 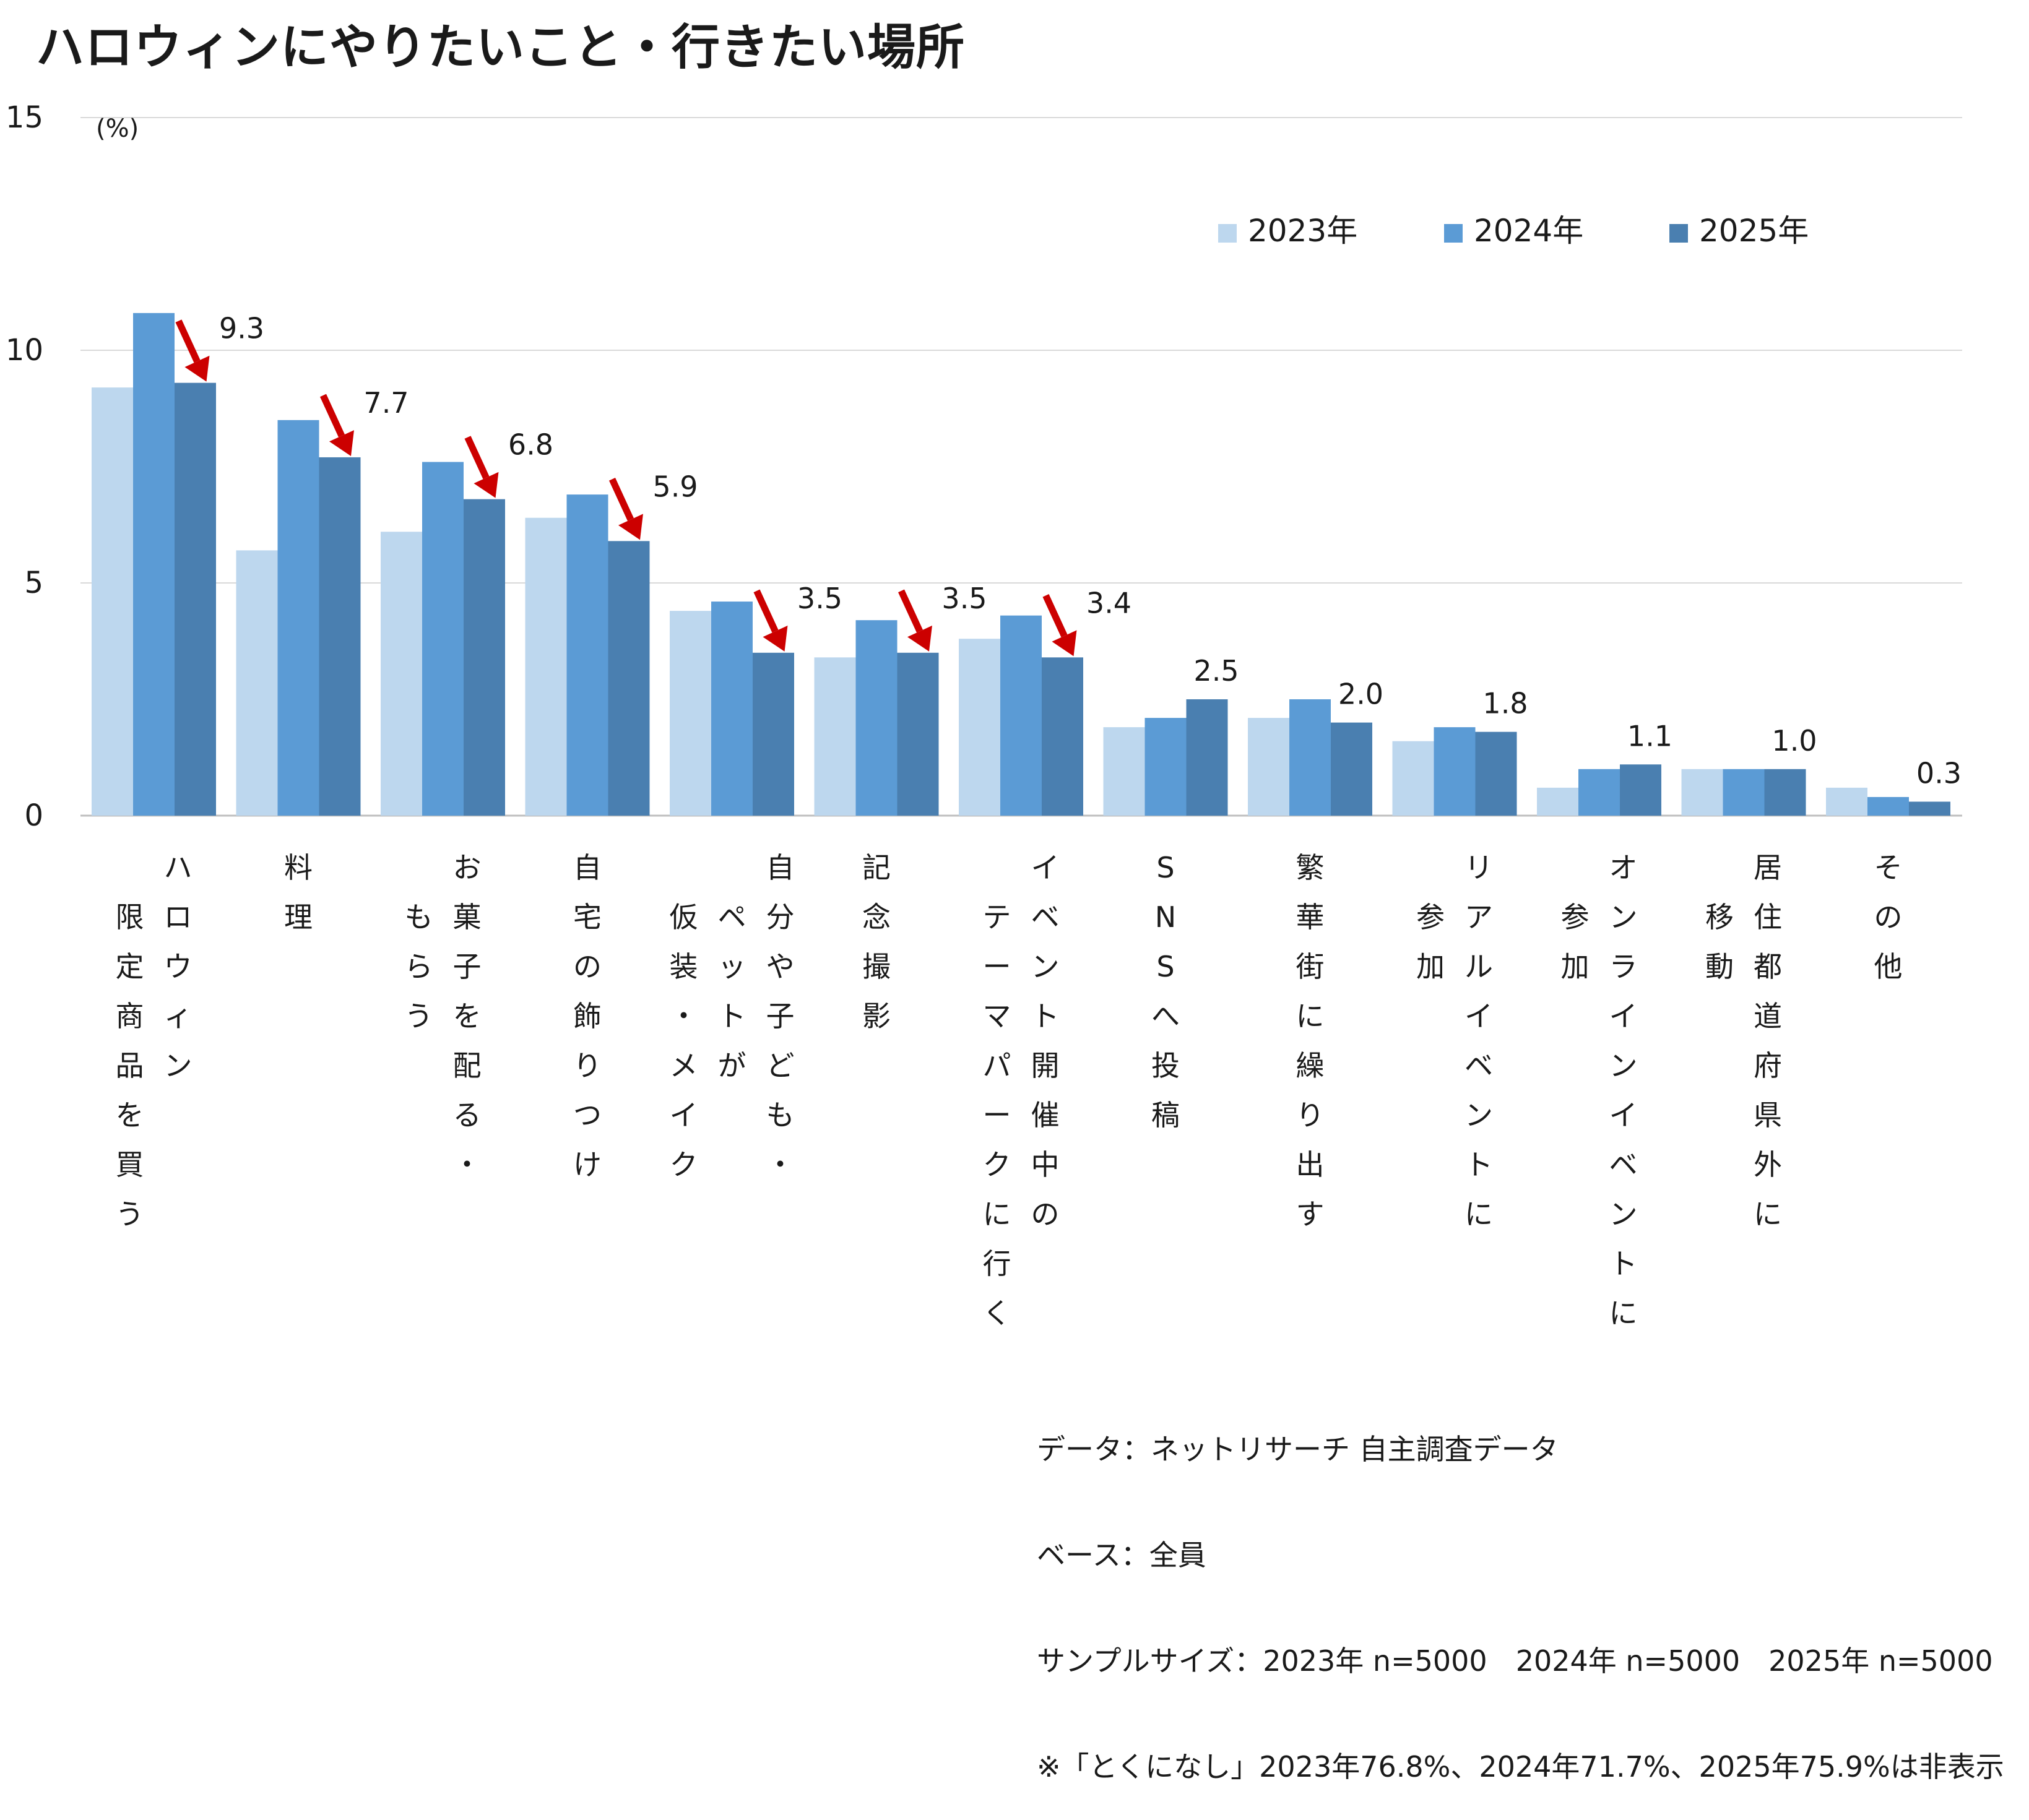 What do you see at coordinates (1310, 1115) in the screenshot?
I see `category-label-char: り` at bounding box center [1310, 1115].